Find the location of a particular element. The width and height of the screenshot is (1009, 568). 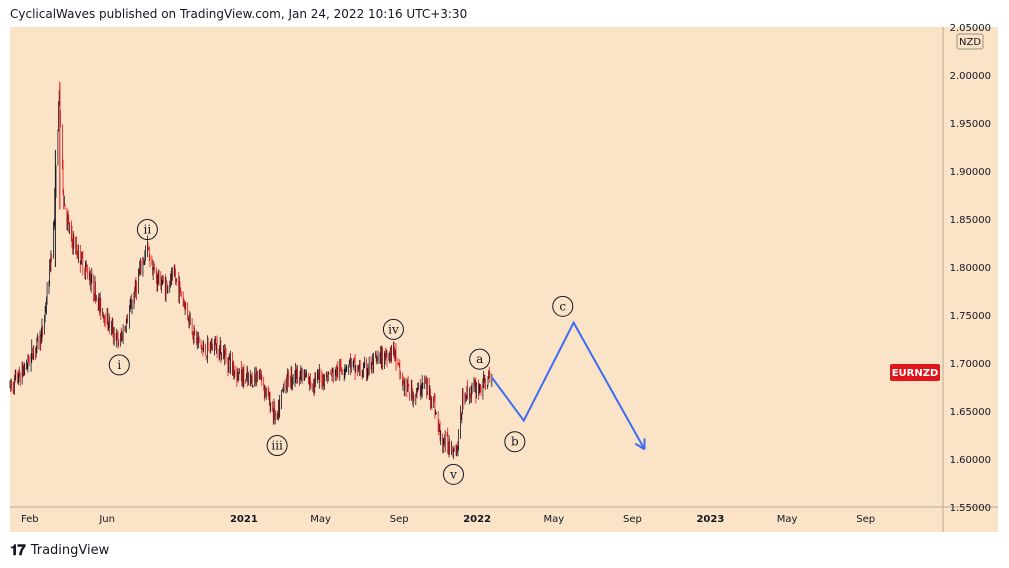

svg-text: iv is located at coordinates (393, 329).